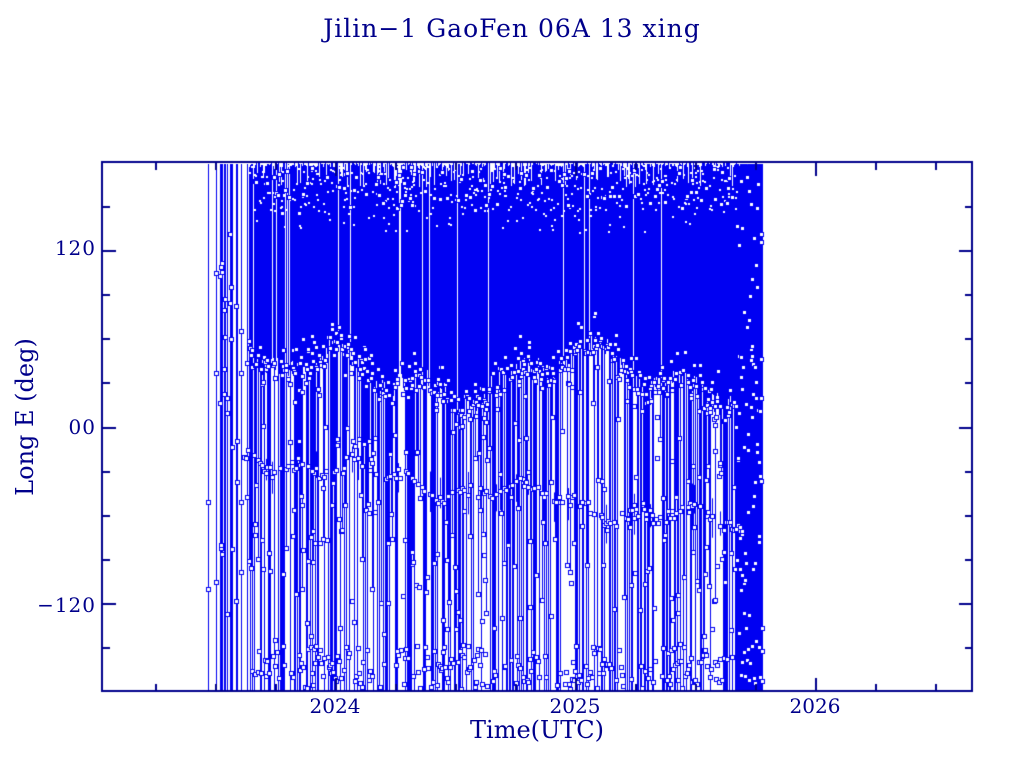 Image resolution: width=1024 pixels, height=768 pixels. What do you see at coordinates (75, 248) in the screenshot?
I see `y-tick-label-120: 120` at bounding box center [75, 248].